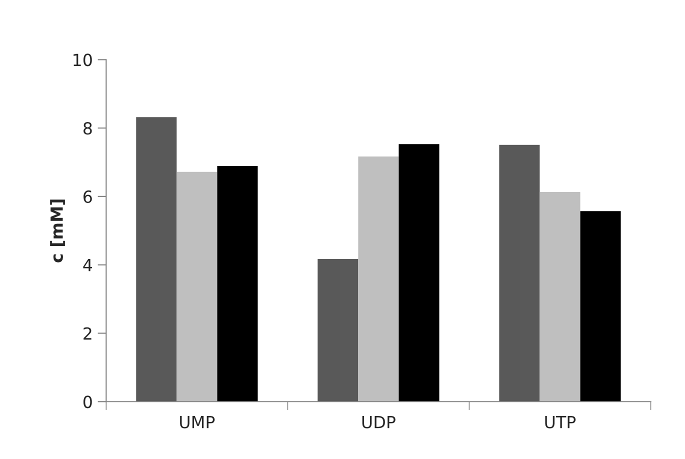 This screenshot has width=685, height=459. Describe the element at coordinates (197, 422) in the screenshot. I see `x-tick-label: UMP` at that location.